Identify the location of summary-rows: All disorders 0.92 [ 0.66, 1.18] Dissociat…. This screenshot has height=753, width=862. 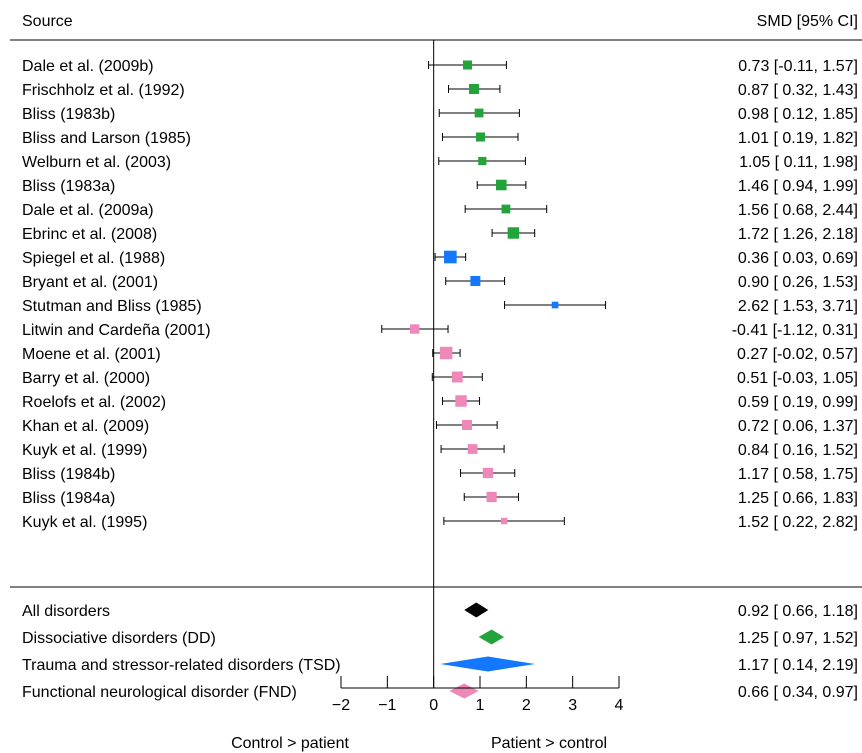
(440, 651).